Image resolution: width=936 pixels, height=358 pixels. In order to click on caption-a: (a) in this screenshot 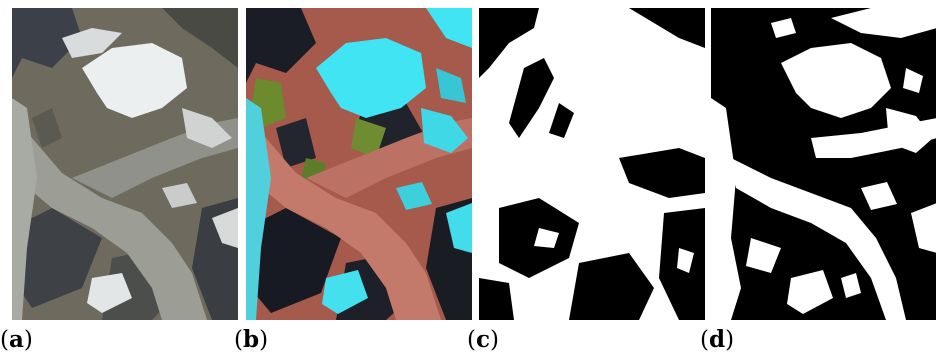, I will do `click(16, 339)`.